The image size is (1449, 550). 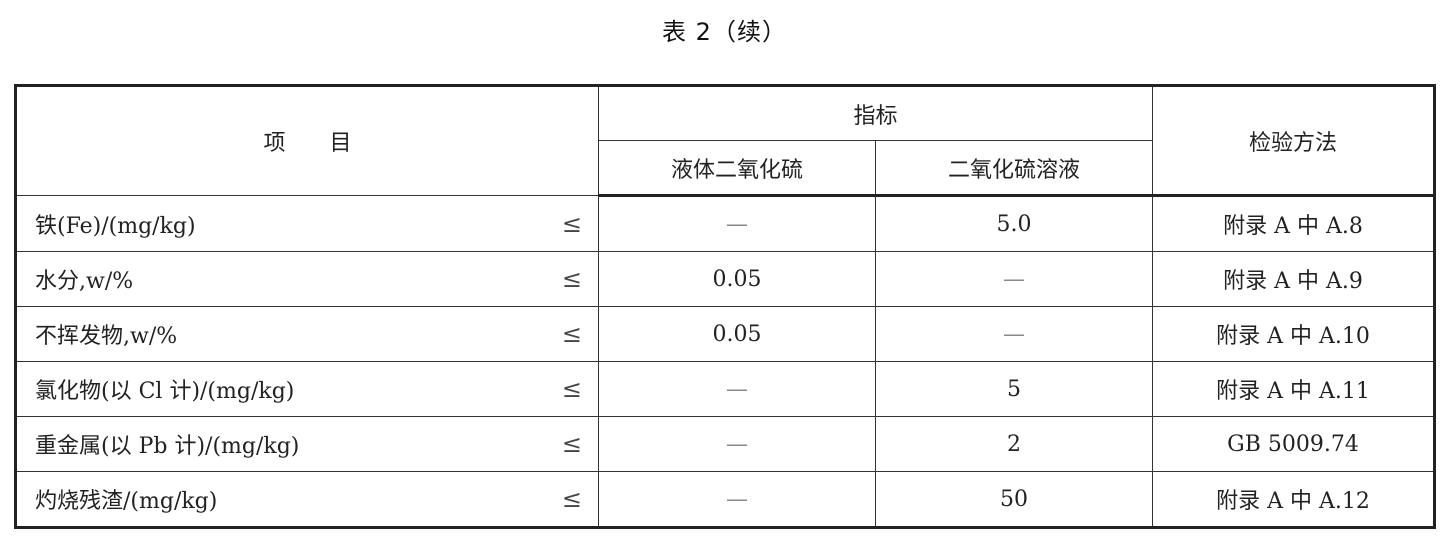 I want to click on table-row: 不挥发物,w/% ≤ 0.05 — 附录 A 中 A.10, so click(x=725, y=334).